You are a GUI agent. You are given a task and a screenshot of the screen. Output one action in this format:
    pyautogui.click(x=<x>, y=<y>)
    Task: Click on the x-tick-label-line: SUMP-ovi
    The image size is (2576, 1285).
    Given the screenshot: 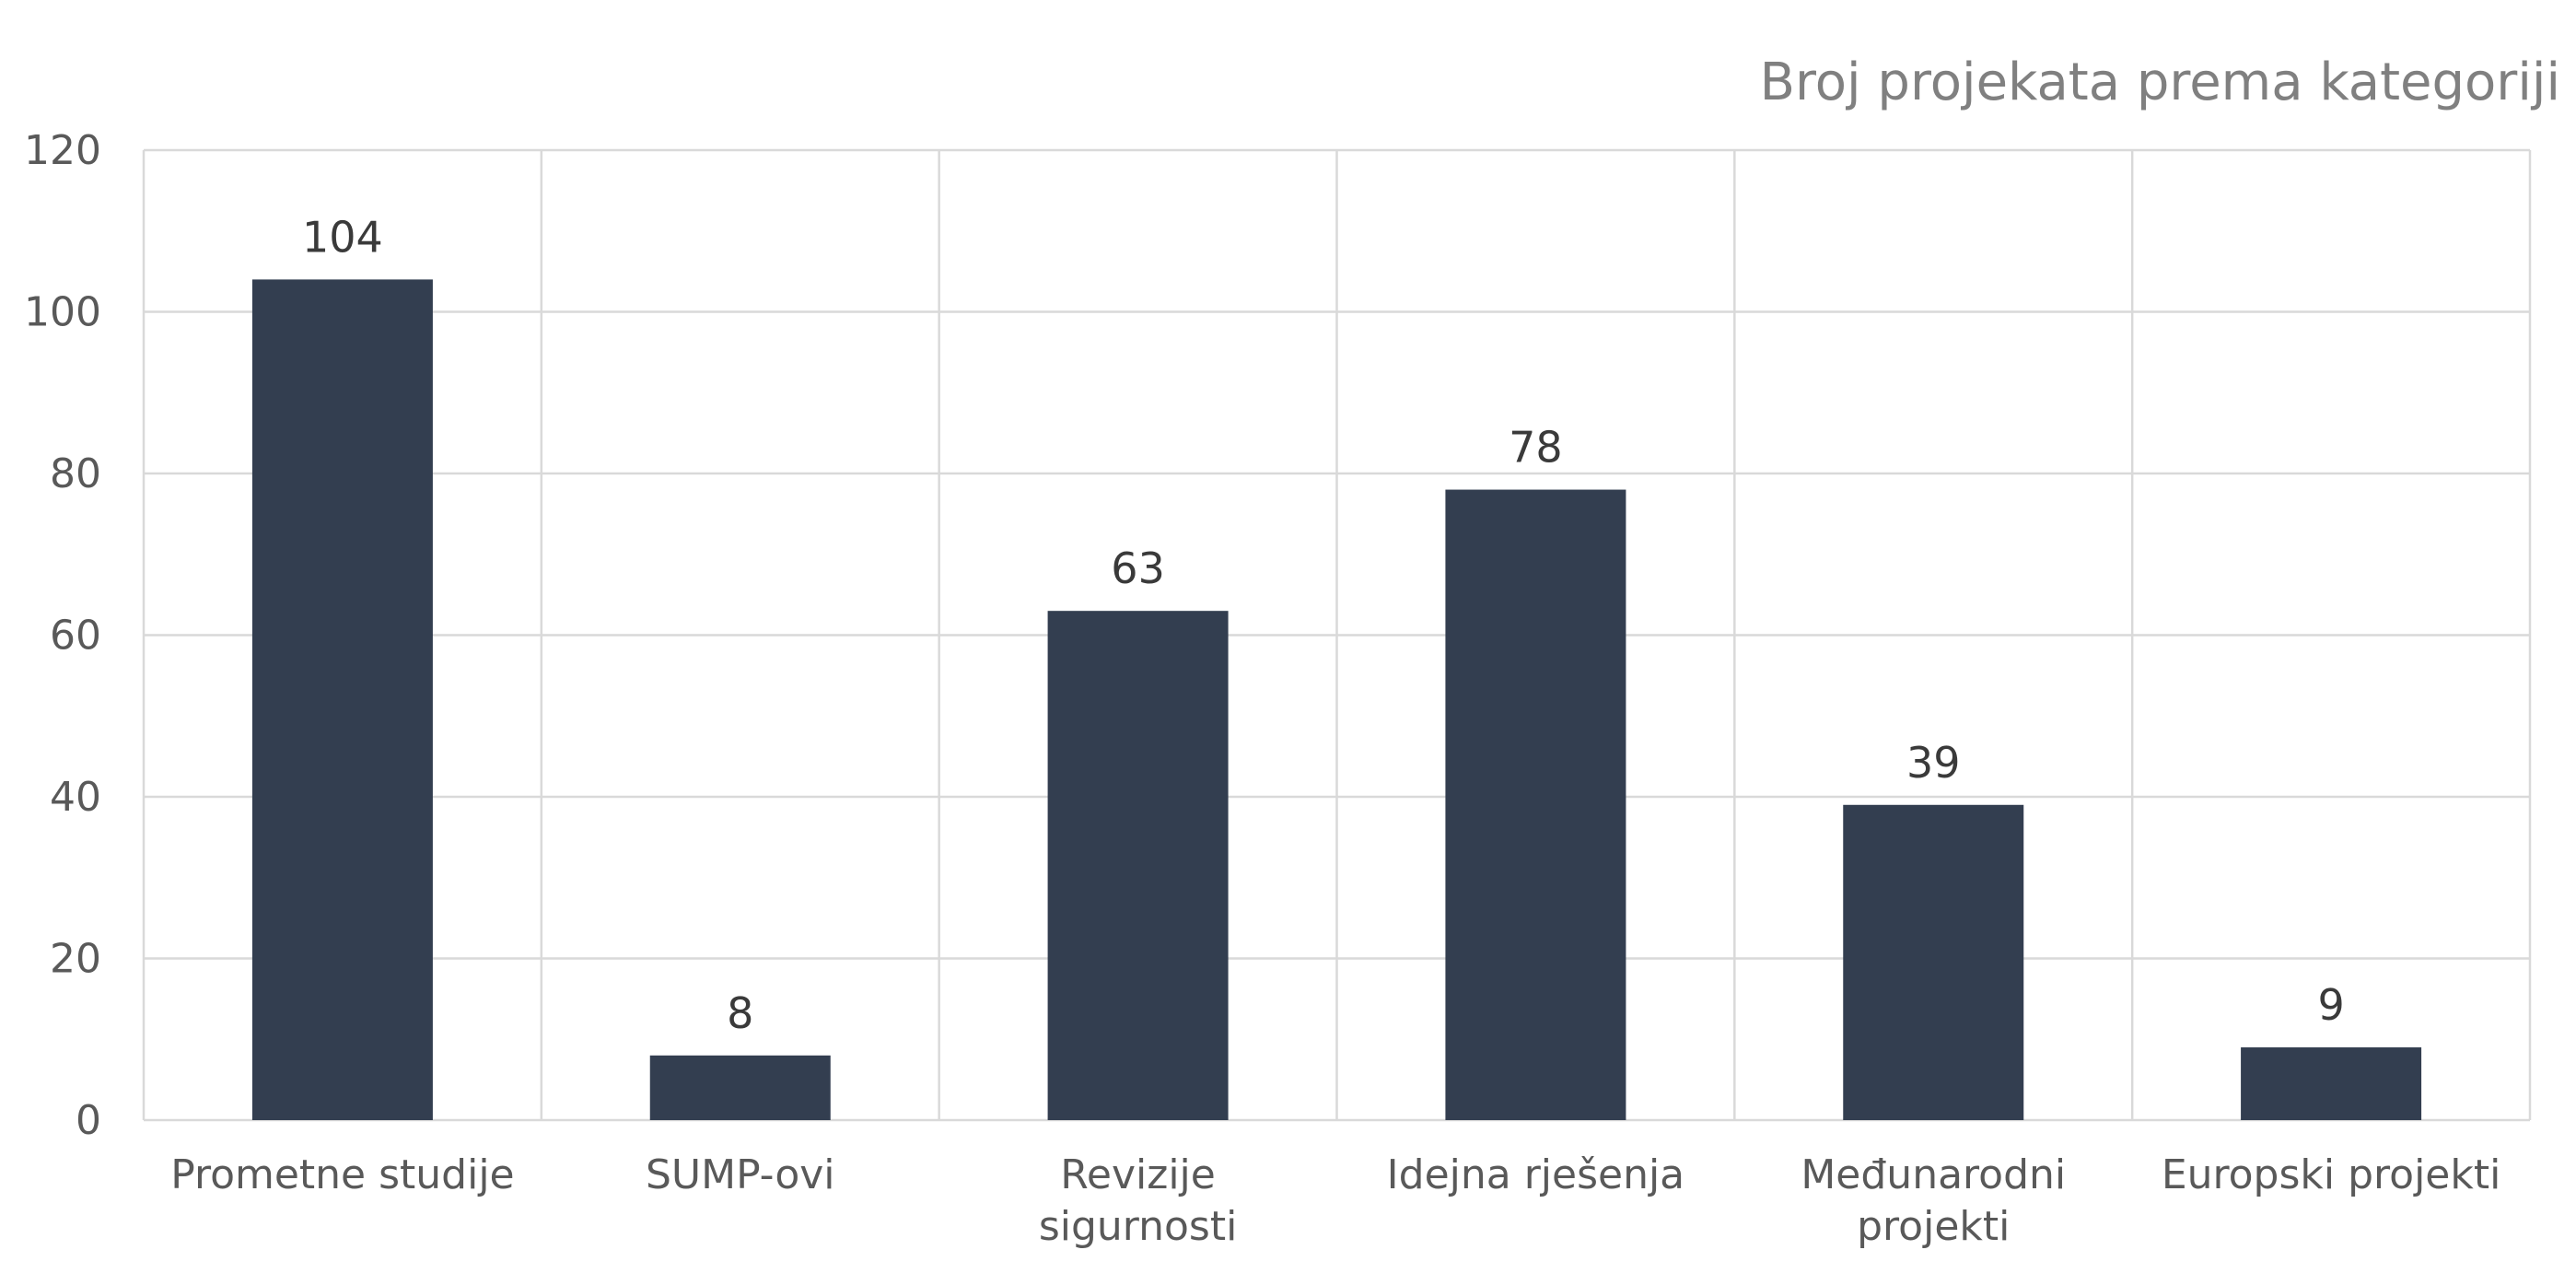 What is the action you would take?
    pyautogui.click(x=740, y=1174)
    